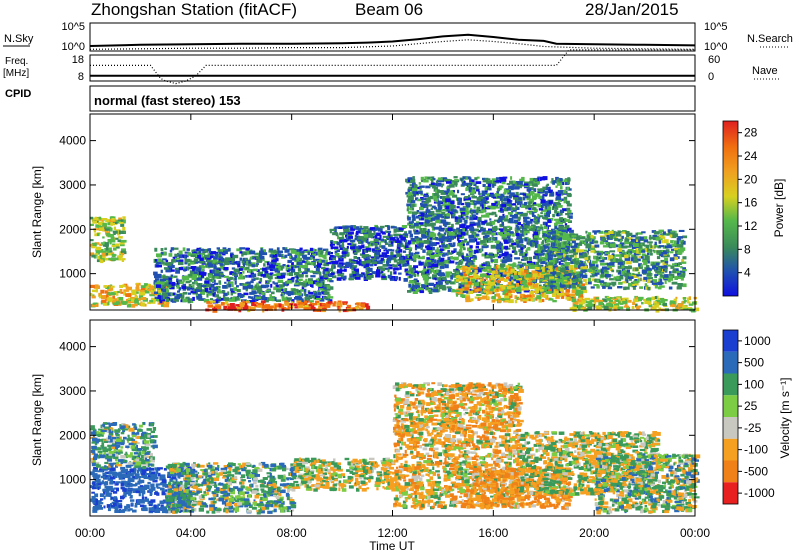 This screenshot has width=800, height=554. Describe the element at coordinates (392, 98) in the screenshot. I see `cpid-frame` at that location.